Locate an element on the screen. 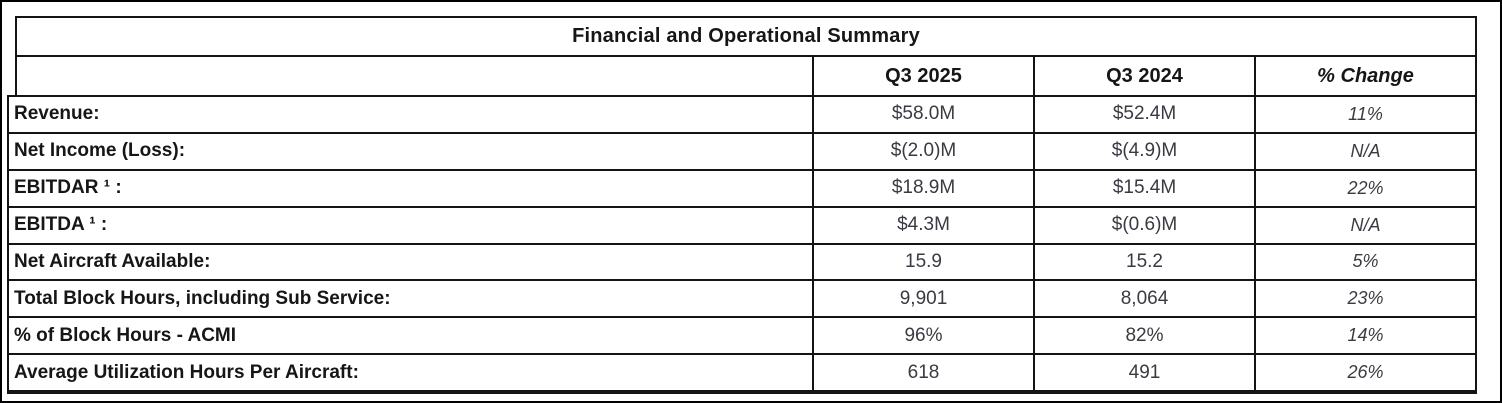 The height and width of the screenshot is (403, 1502). table-row: Net Aircraft Available: 15.9 15.2 5% is located at coordinates (742, 261).